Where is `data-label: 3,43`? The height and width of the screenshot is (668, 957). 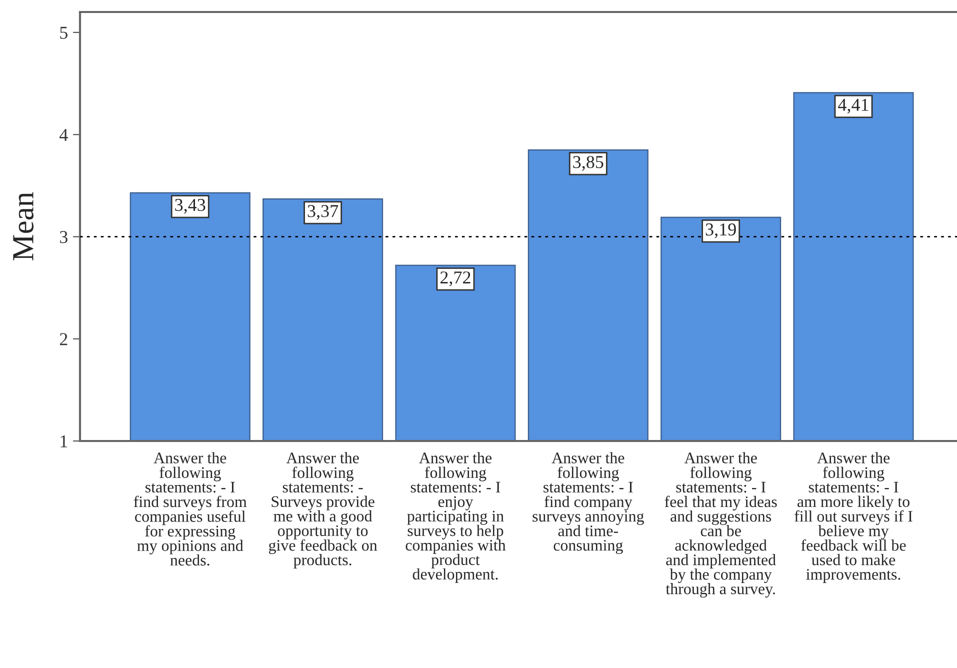 data-label: 3,43 is located at coordinates (190, 206).